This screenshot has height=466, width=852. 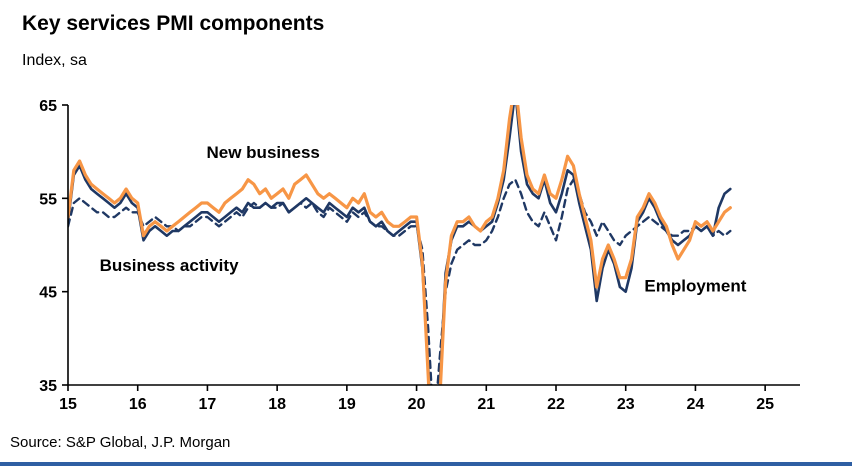 I want to click on y-tick-label: 35, so click(x=48, y=386).